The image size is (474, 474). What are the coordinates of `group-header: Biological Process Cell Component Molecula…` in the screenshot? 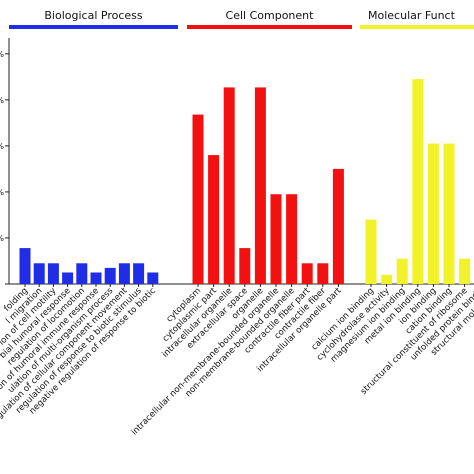 It's located at (241, 19).